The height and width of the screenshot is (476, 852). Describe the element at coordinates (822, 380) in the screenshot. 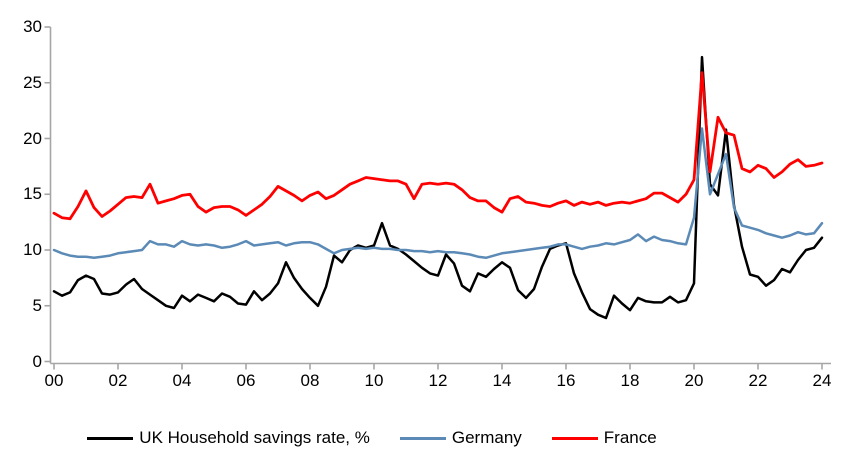

I see `x-tick-label: 24` at that location.